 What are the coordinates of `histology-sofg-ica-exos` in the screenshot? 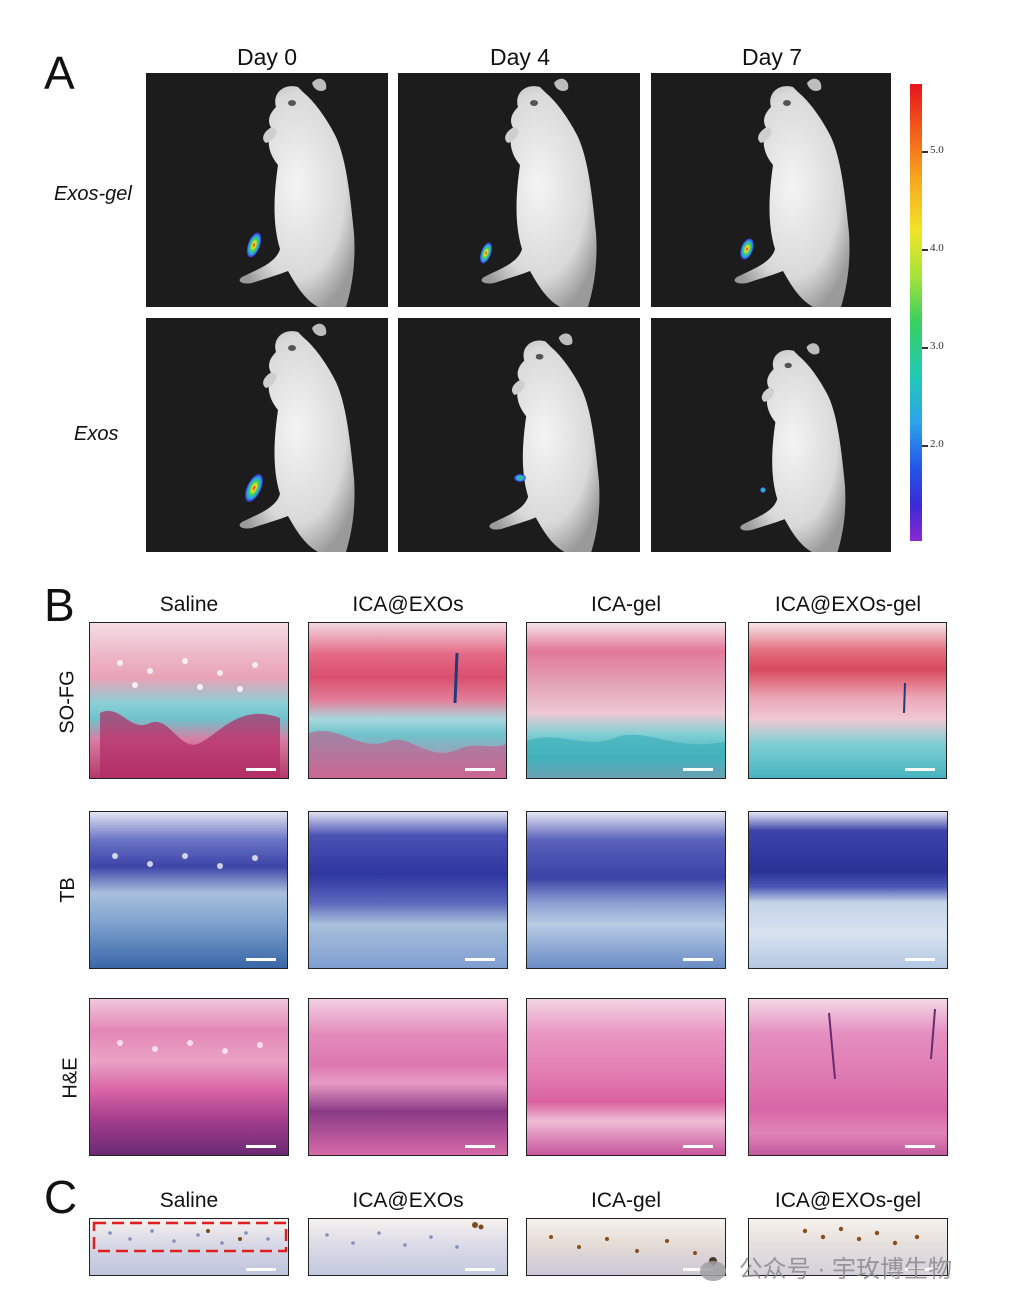 It's located at (407, 700).